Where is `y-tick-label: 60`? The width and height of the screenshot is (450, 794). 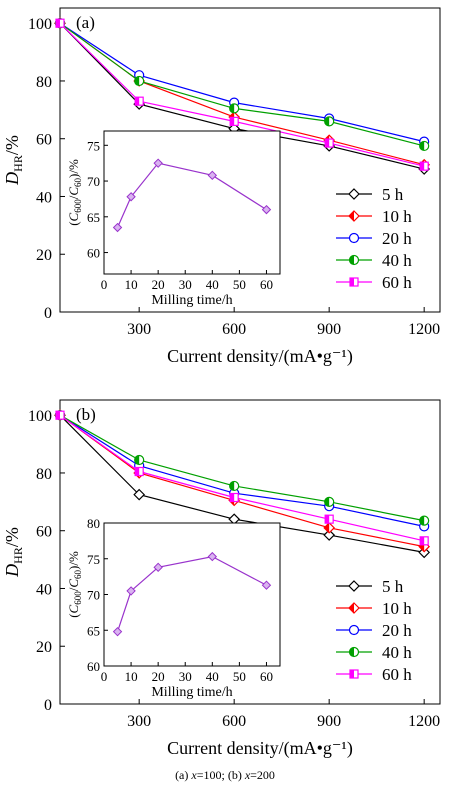
y-tick-label: 60 is located at coordinates (44, 140).